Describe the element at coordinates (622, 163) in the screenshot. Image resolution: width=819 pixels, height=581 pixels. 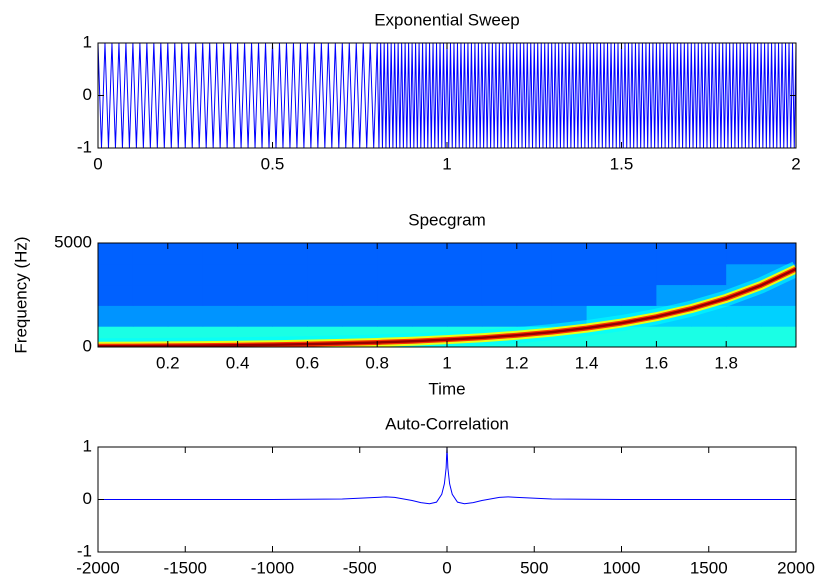
I see `x-tick-label: 1.5` at that location.